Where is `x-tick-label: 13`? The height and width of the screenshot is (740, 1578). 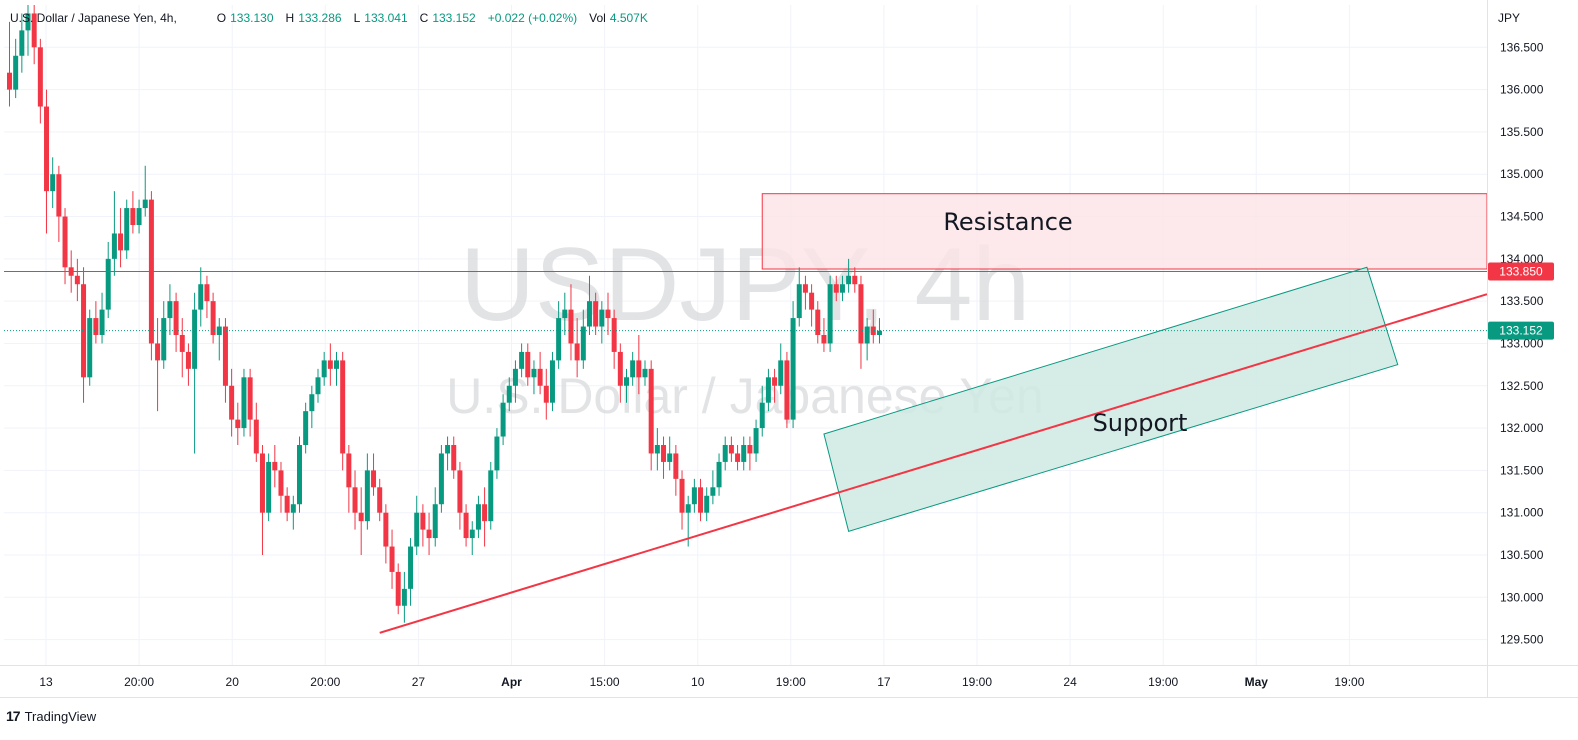
x-tick-label: 13 is located at coordinates (46, 682).